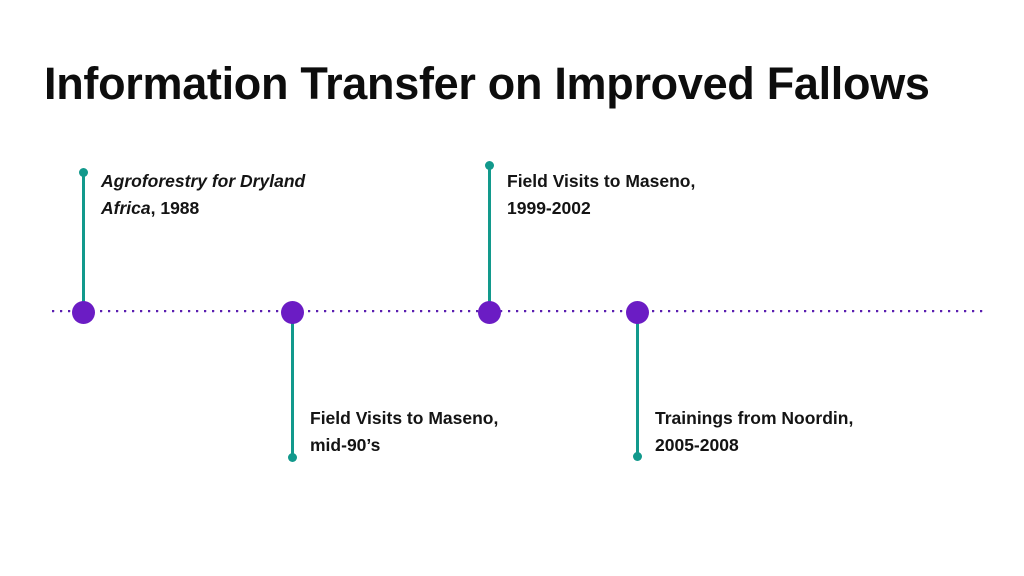 This screenshot has width=1024, height=576. I want to click on timeline-label-4: Trainings from Noordin, 2005-2008, so click(754, 432).